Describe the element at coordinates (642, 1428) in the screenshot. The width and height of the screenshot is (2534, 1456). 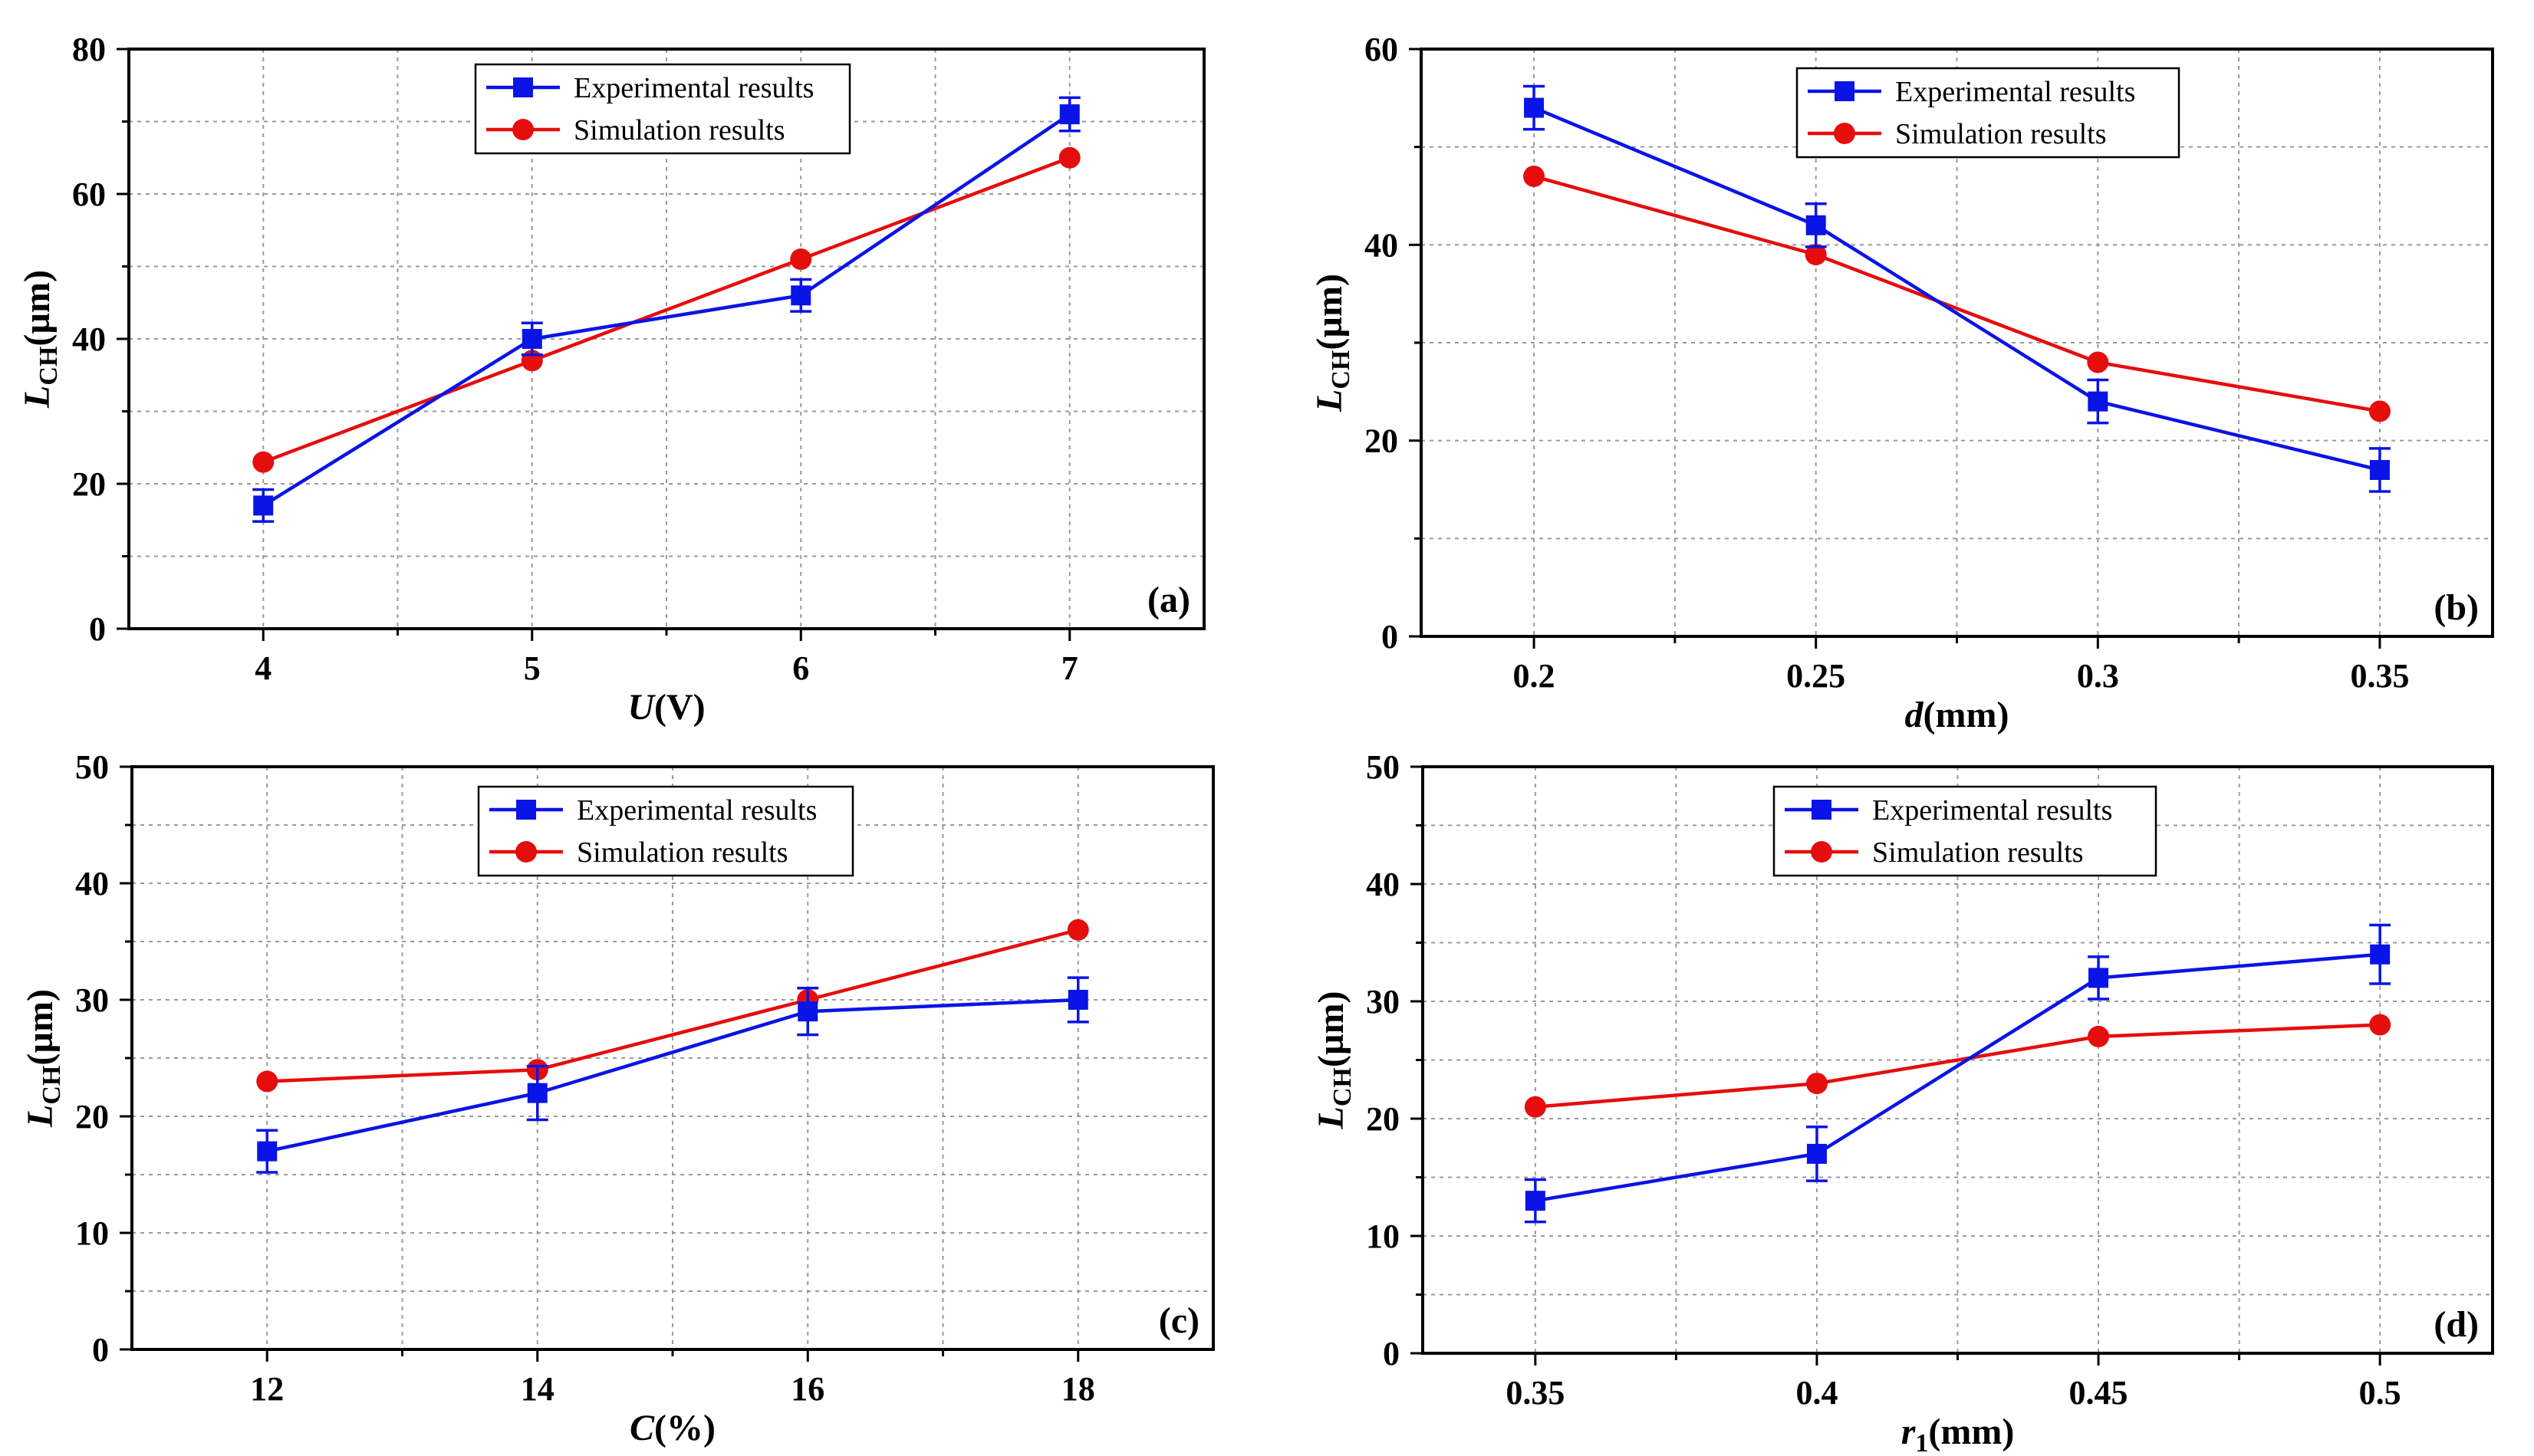
I see `x-axis-symbol: C` at that location.